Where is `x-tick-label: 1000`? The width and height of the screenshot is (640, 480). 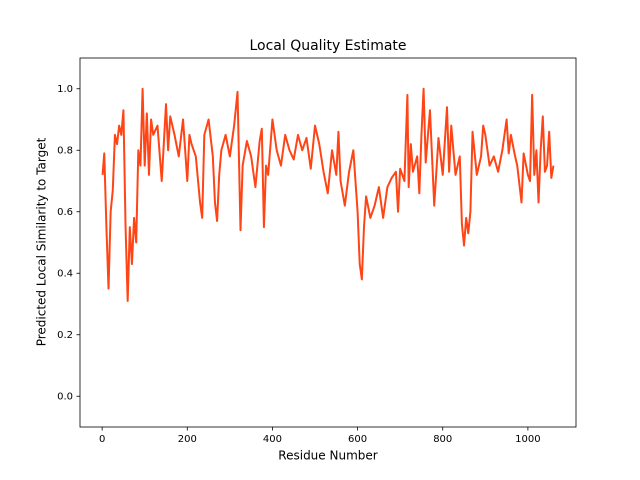 x-tick-label: 1000 is located at coordinates (527, 439).